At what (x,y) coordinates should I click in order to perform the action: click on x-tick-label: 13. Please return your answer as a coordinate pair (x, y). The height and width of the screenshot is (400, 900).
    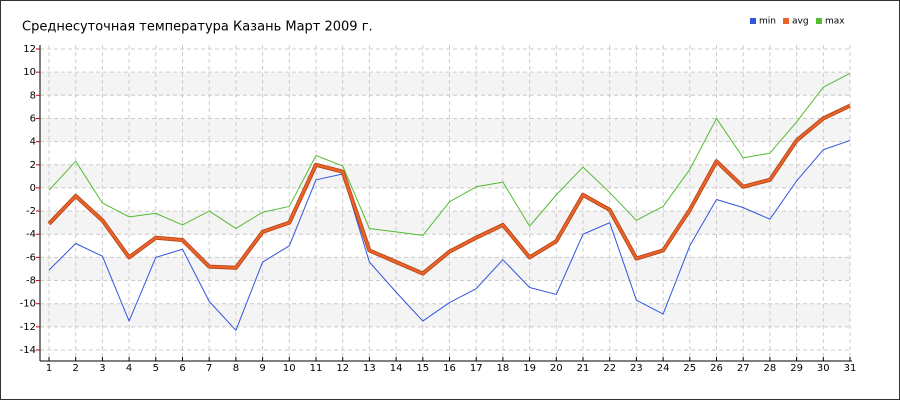
    Looking at the image, I should click on (369, 368).